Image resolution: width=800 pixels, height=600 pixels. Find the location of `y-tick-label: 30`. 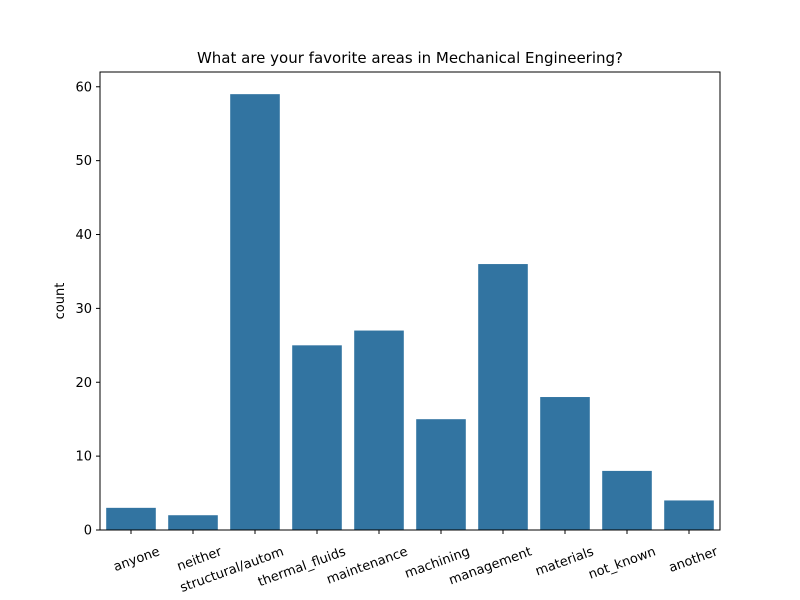

y-tick-label: 30 is located at coordinates (83, 309).